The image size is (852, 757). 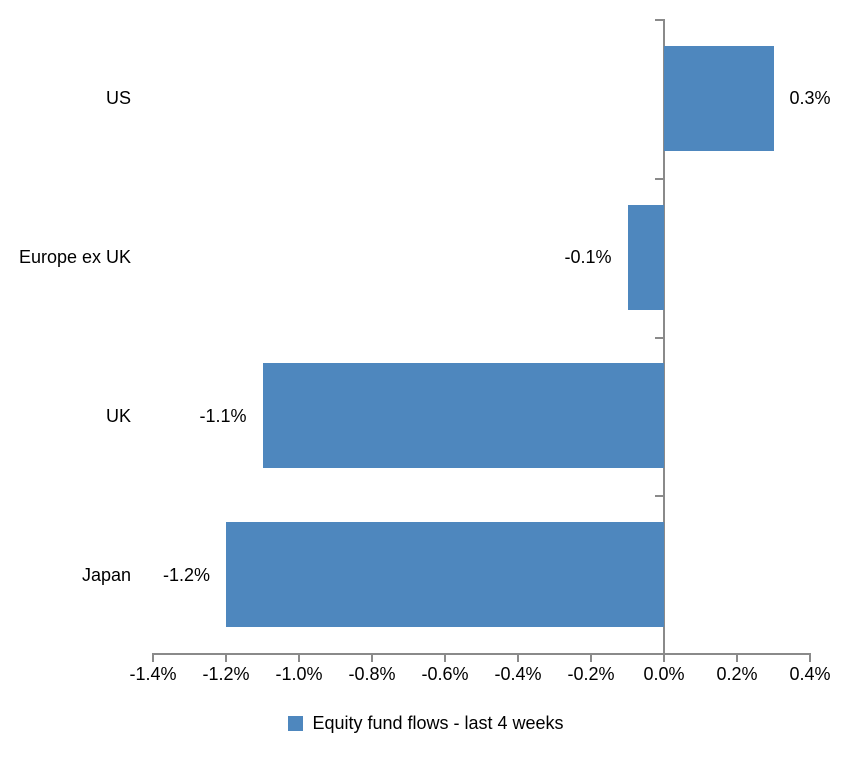 What do you see at coordinates (481, 654) in the screenshot?
I see `value-axis-line` at bounding box center [481, 654].